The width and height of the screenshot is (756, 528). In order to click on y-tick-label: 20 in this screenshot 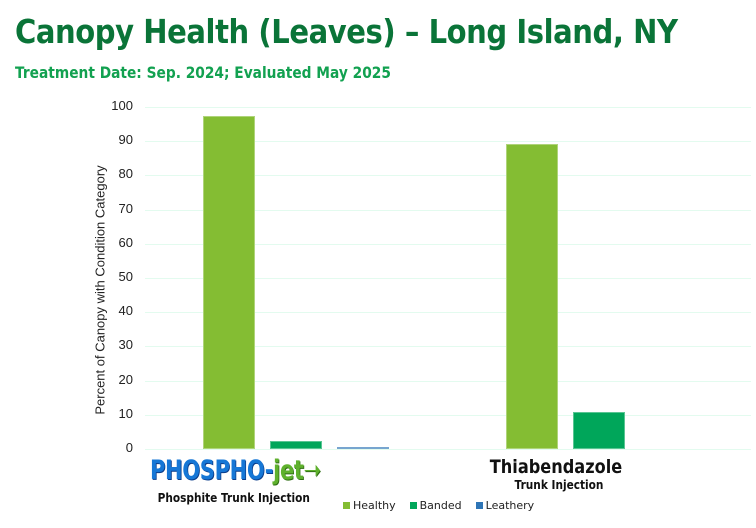, I will do `click(125, 379)`.